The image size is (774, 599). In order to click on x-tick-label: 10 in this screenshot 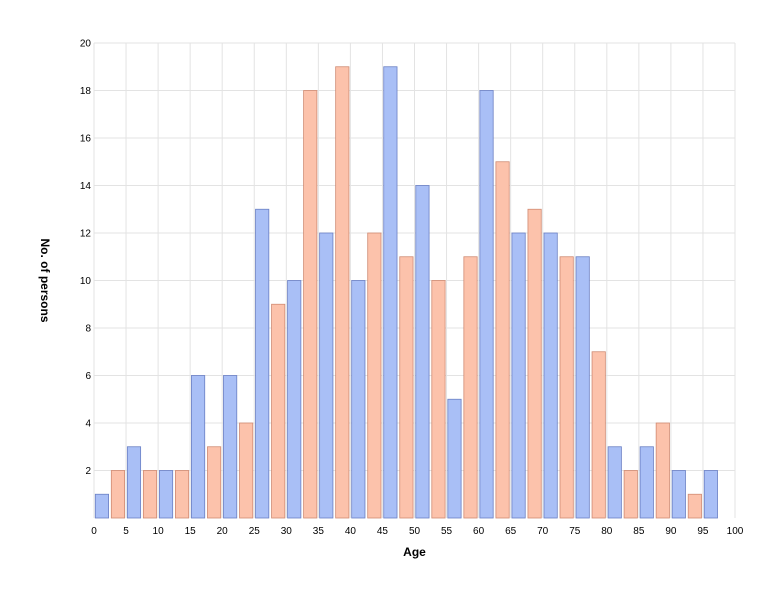, I will do `click(159, 531)`.